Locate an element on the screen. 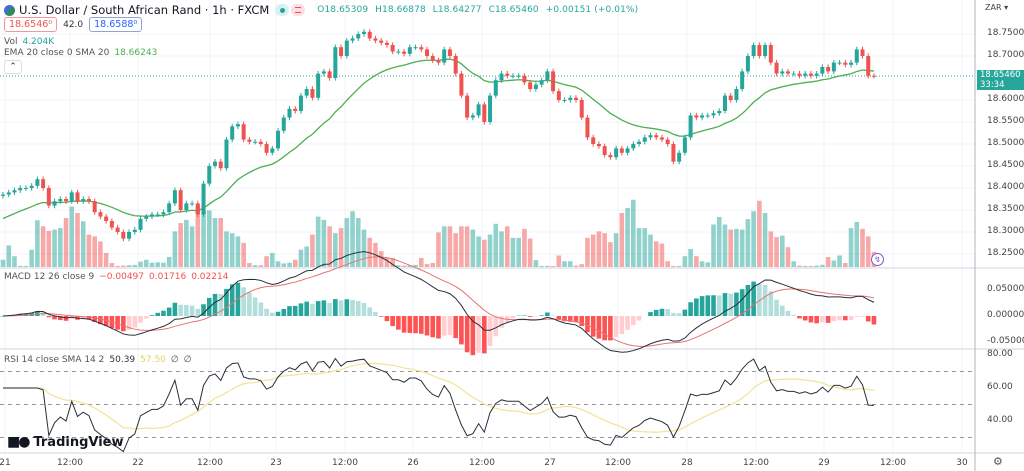 The height and width of the screenshot is (471, 1024). trade-row: 18.6546⁰ 42.0 18.6588⁰ is located at coordinates (73, 24).